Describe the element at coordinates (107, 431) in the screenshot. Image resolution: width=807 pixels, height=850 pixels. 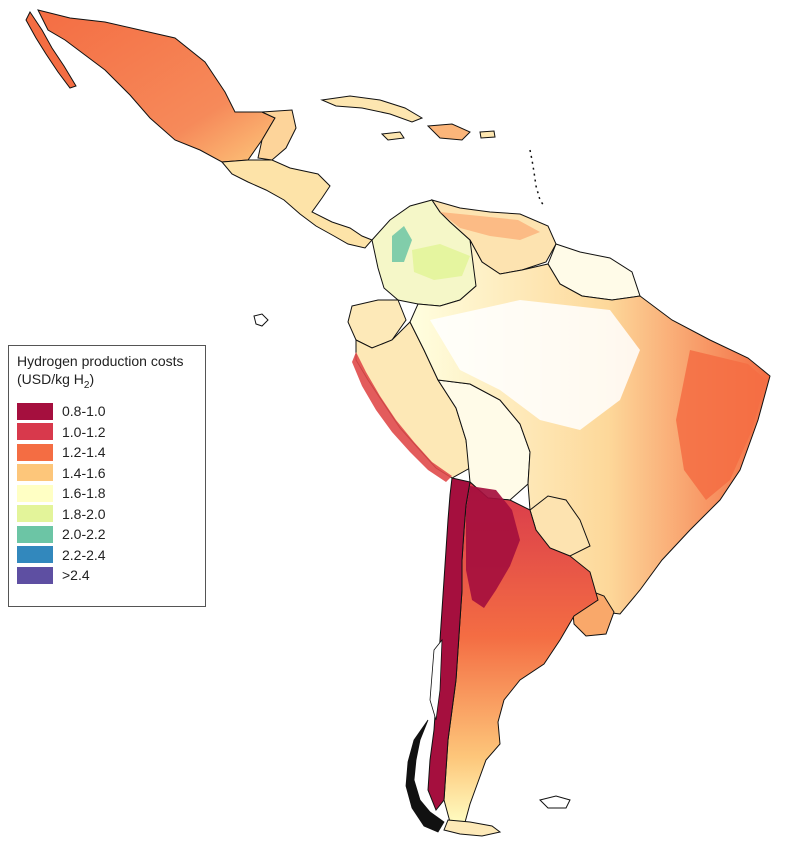
I see `legend-item: 1.0-1.2` at that location.